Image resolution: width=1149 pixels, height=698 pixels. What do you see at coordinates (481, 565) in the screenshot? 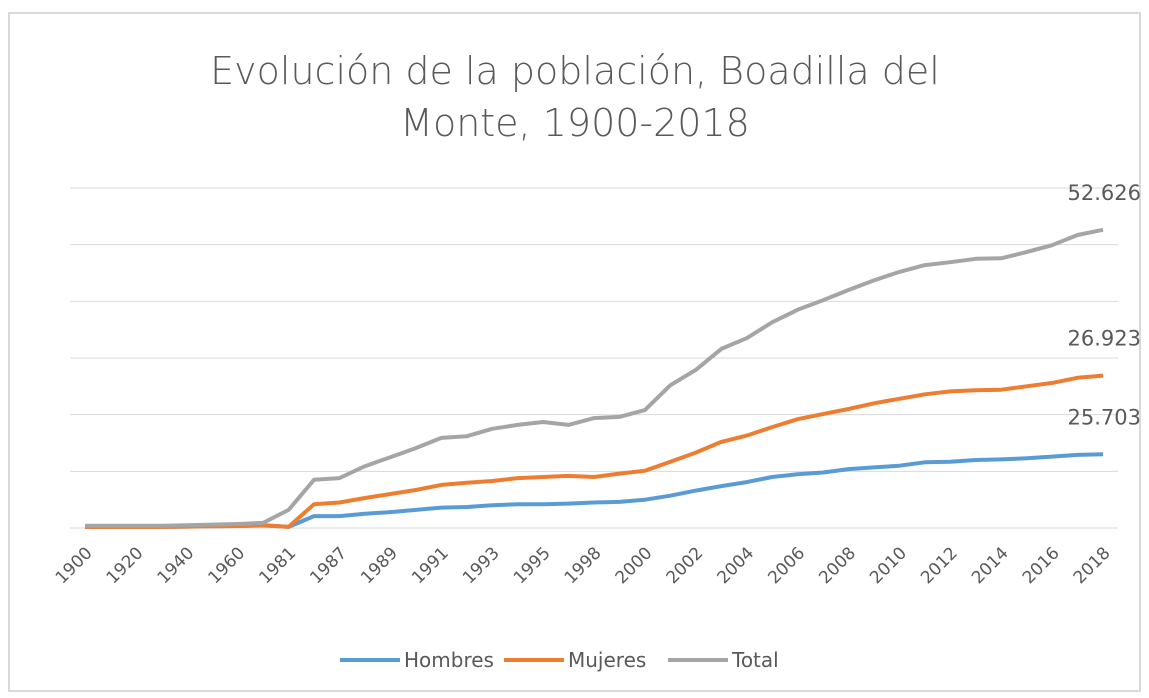
I see `x-tick-label: 1993` at bounding box center [481, 565].